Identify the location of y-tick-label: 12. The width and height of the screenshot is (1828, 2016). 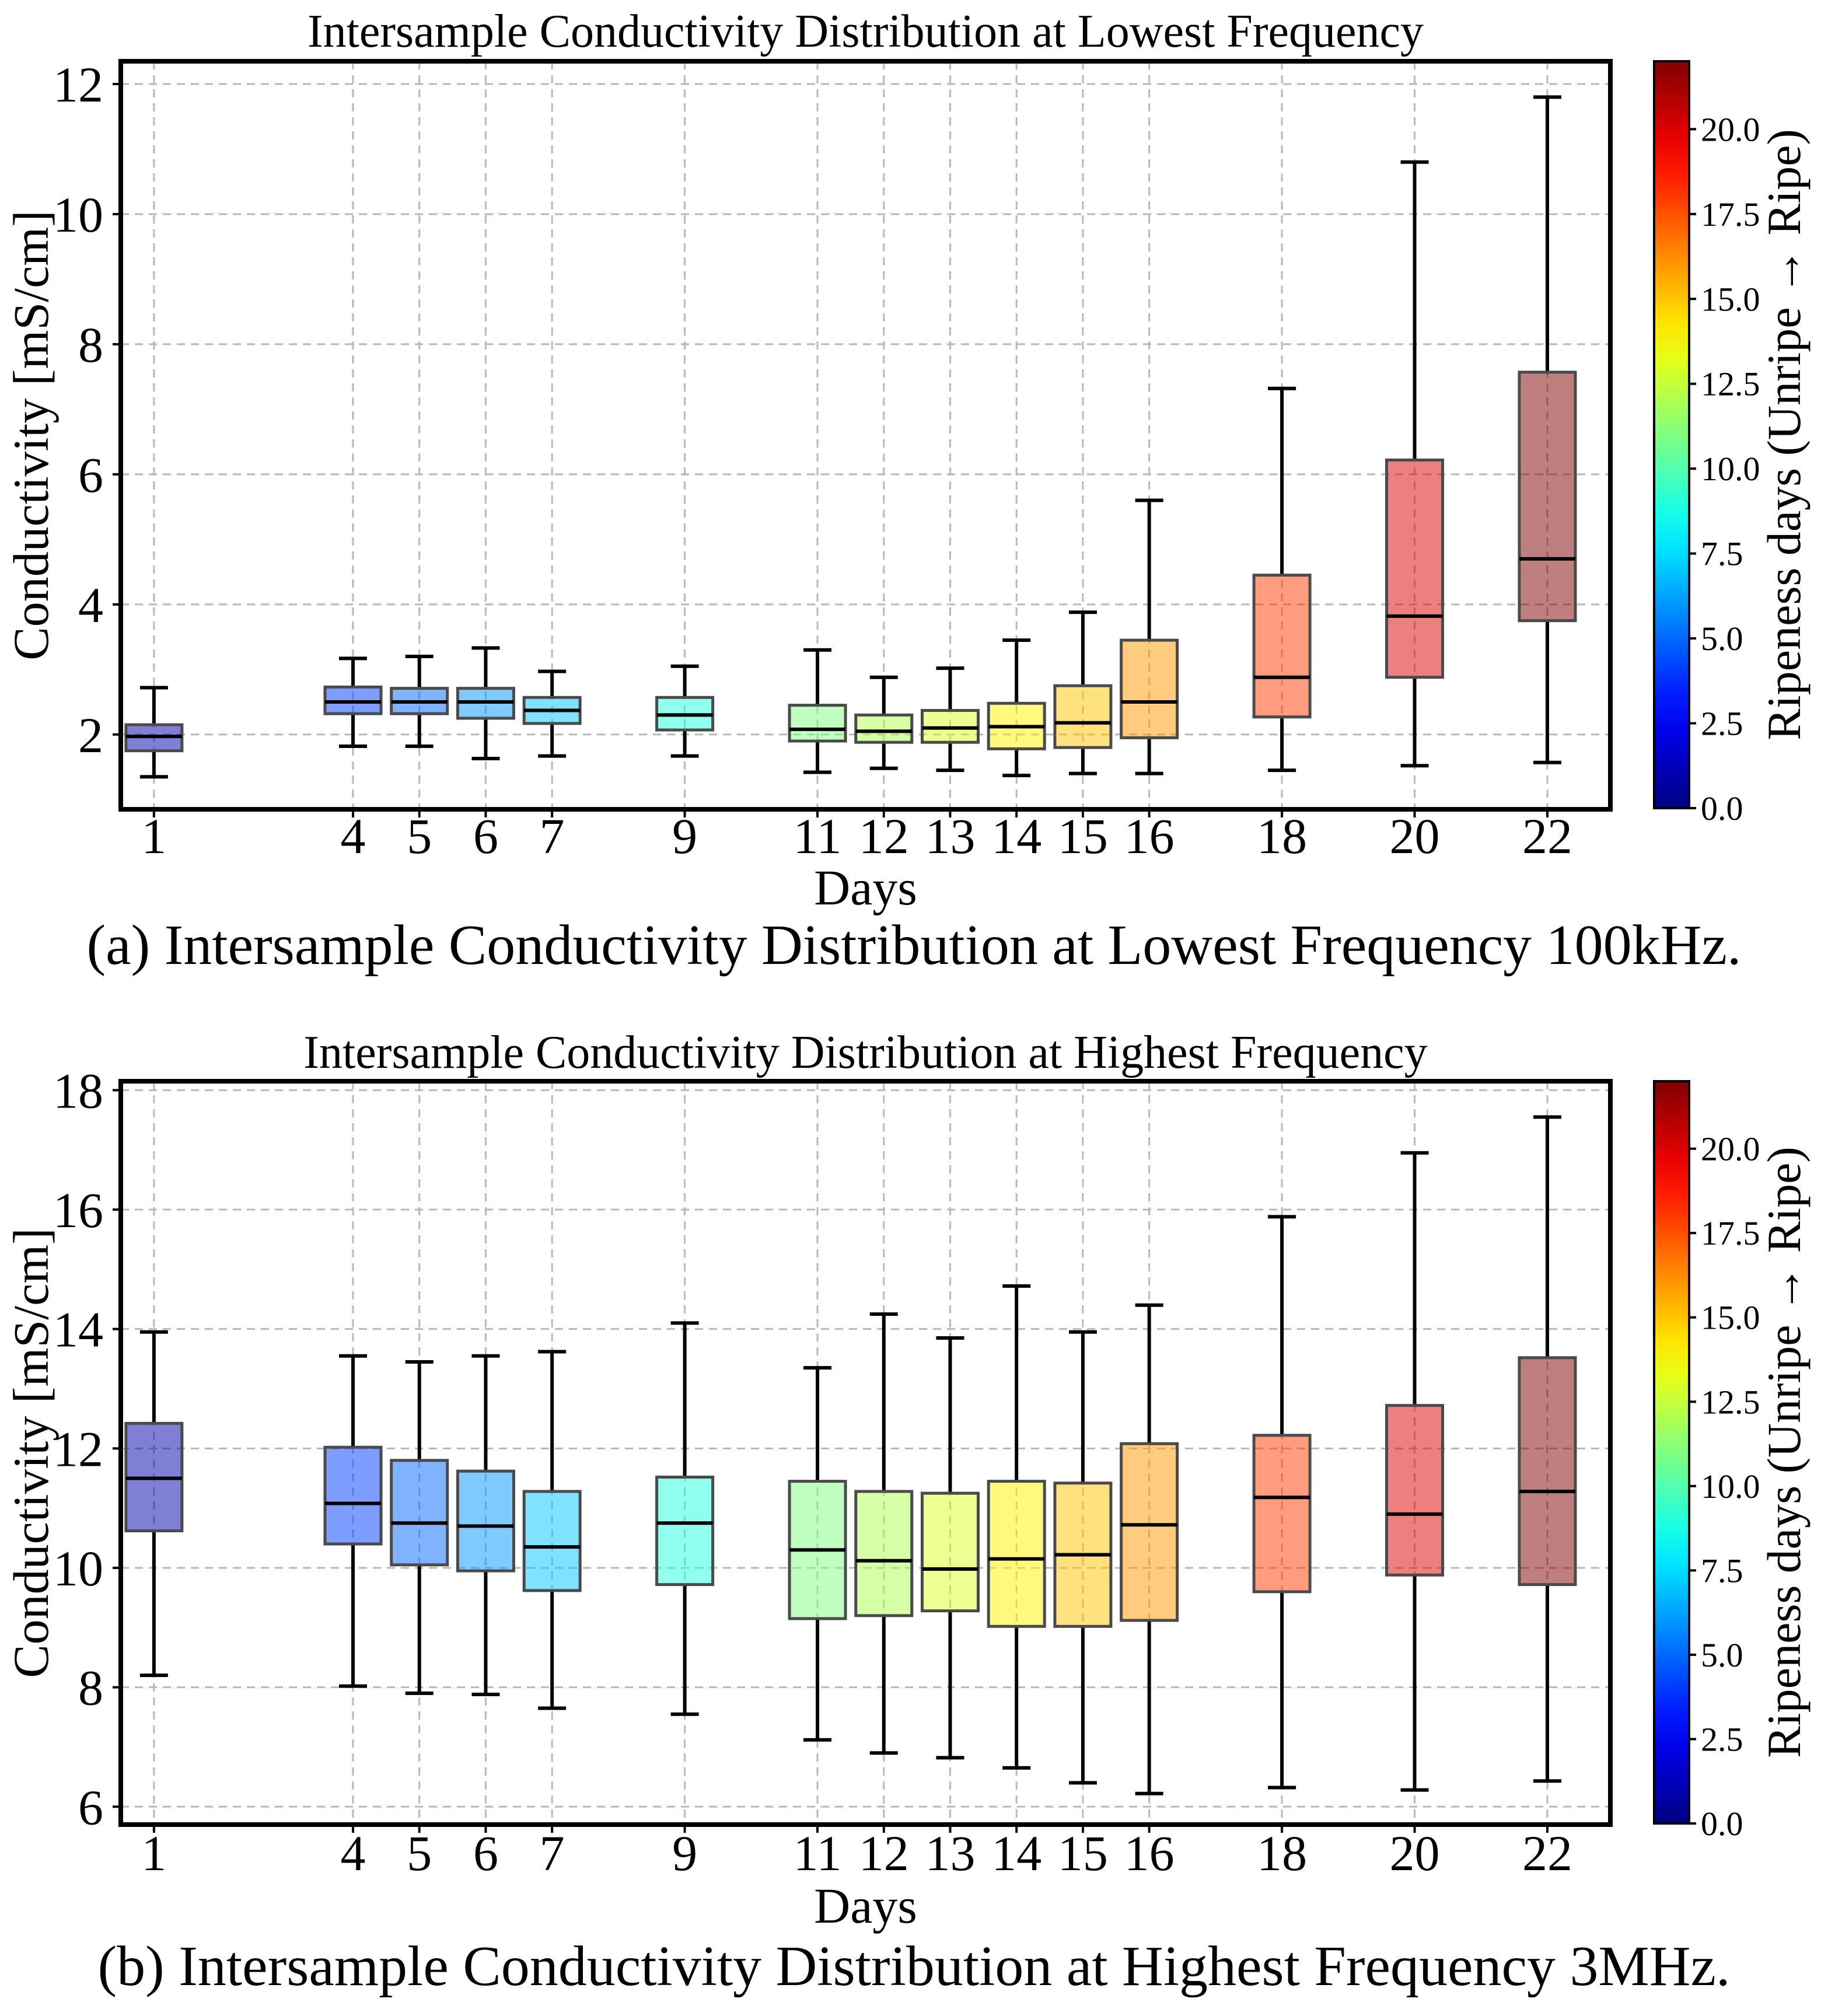
(78, 1449).